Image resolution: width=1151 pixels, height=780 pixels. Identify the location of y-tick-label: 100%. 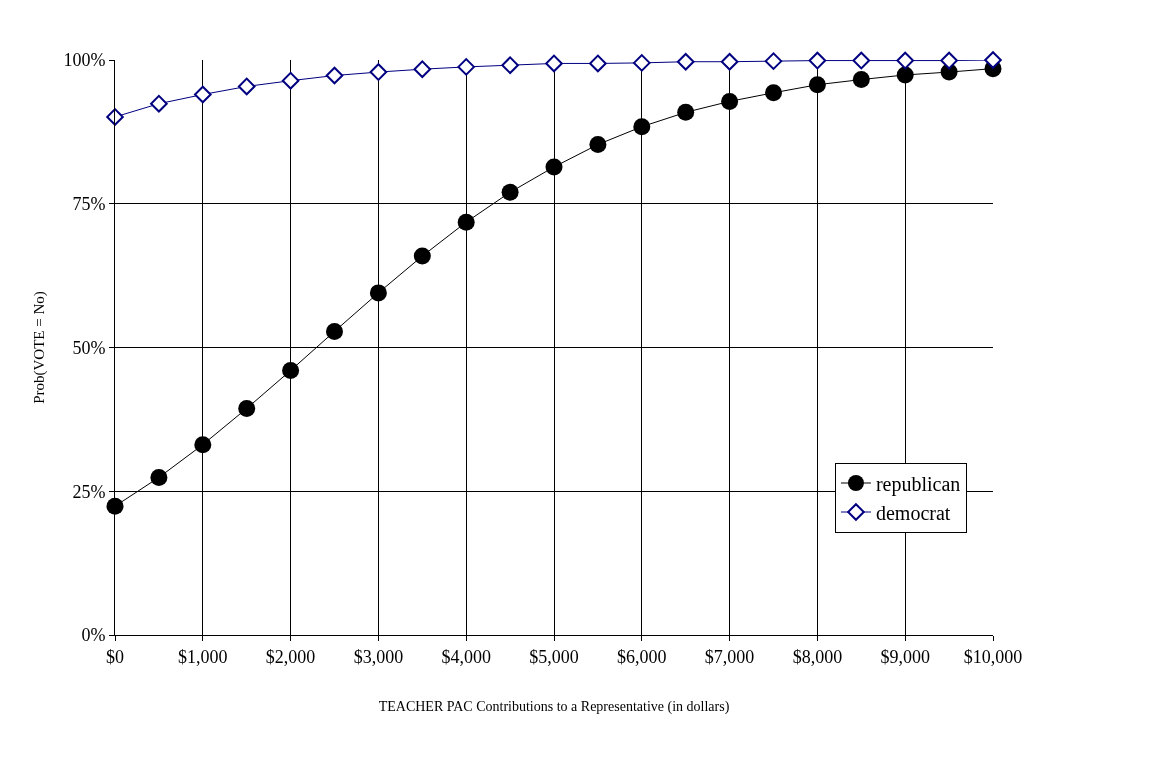
(84, 60).